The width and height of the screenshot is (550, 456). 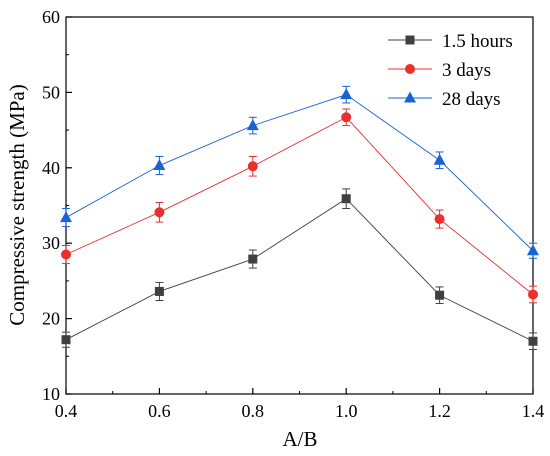 I want to click on y-tick-label: 50, so click(x=51, y=92).